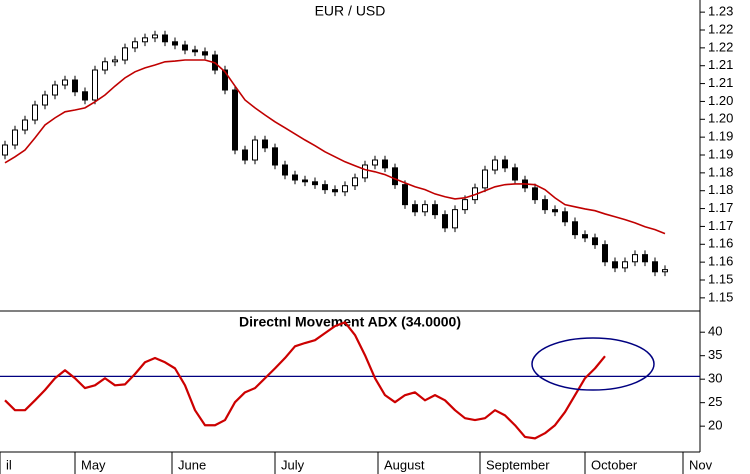 The image size is (750, 474). Describe the element at coordinates (715, 425) in the screenshot. I see `y-tick-label: 20` at that location.